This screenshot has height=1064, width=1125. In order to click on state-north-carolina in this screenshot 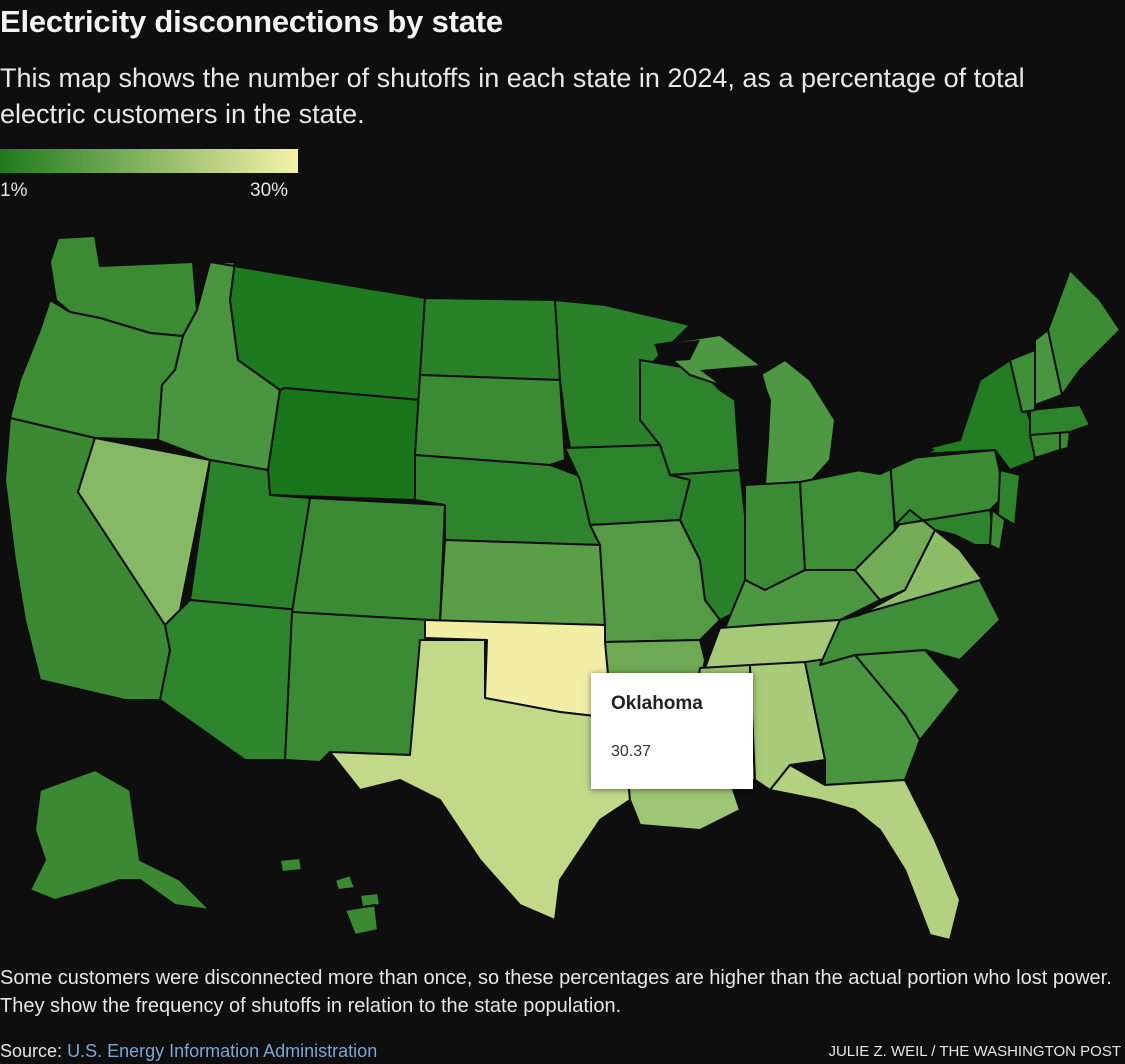, I will do `click(910, 622)`.